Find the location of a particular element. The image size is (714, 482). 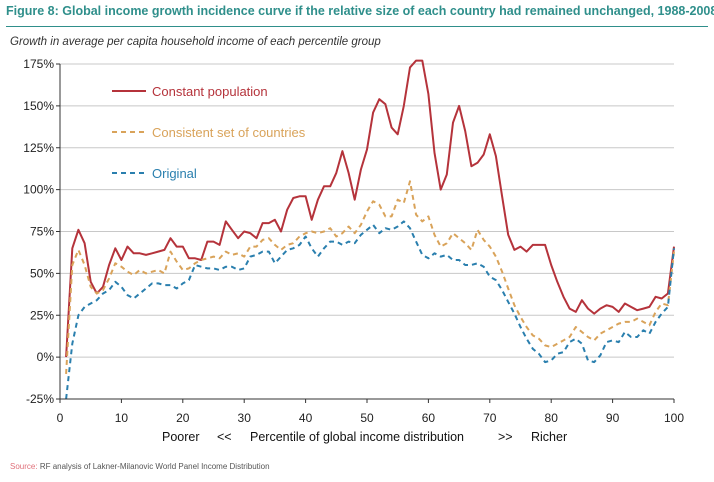

x-tick-label: 100 is located at coordinates (674, 418).